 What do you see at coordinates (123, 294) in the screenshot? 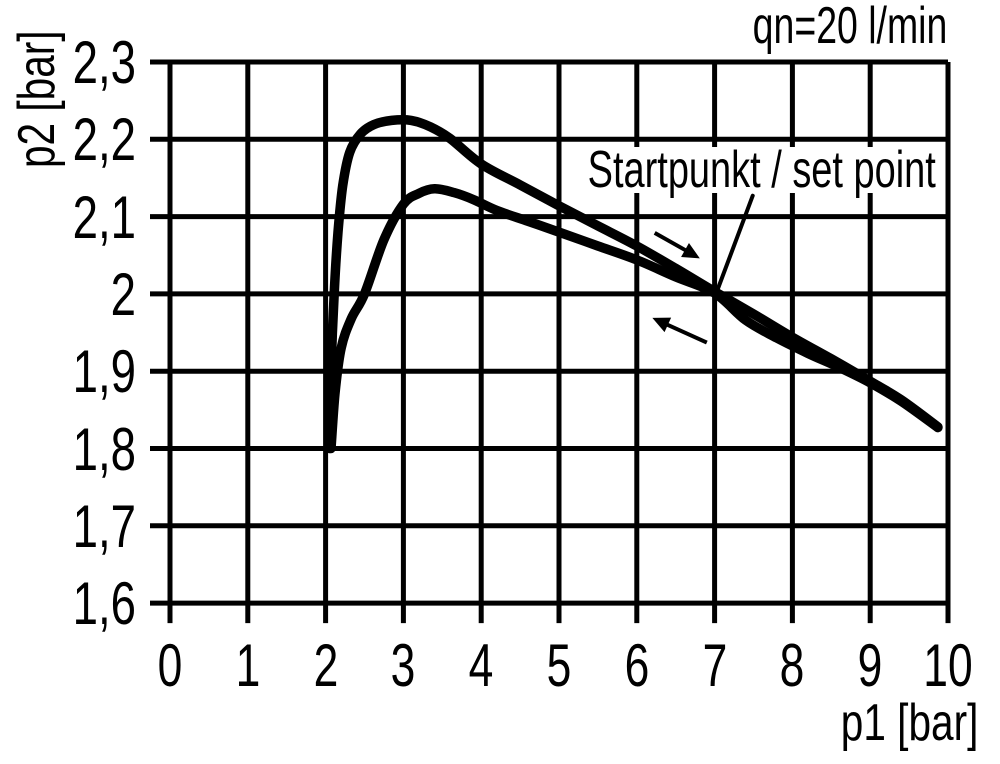
I see `y-tick-label: 2` at bounding box center [123, 294].